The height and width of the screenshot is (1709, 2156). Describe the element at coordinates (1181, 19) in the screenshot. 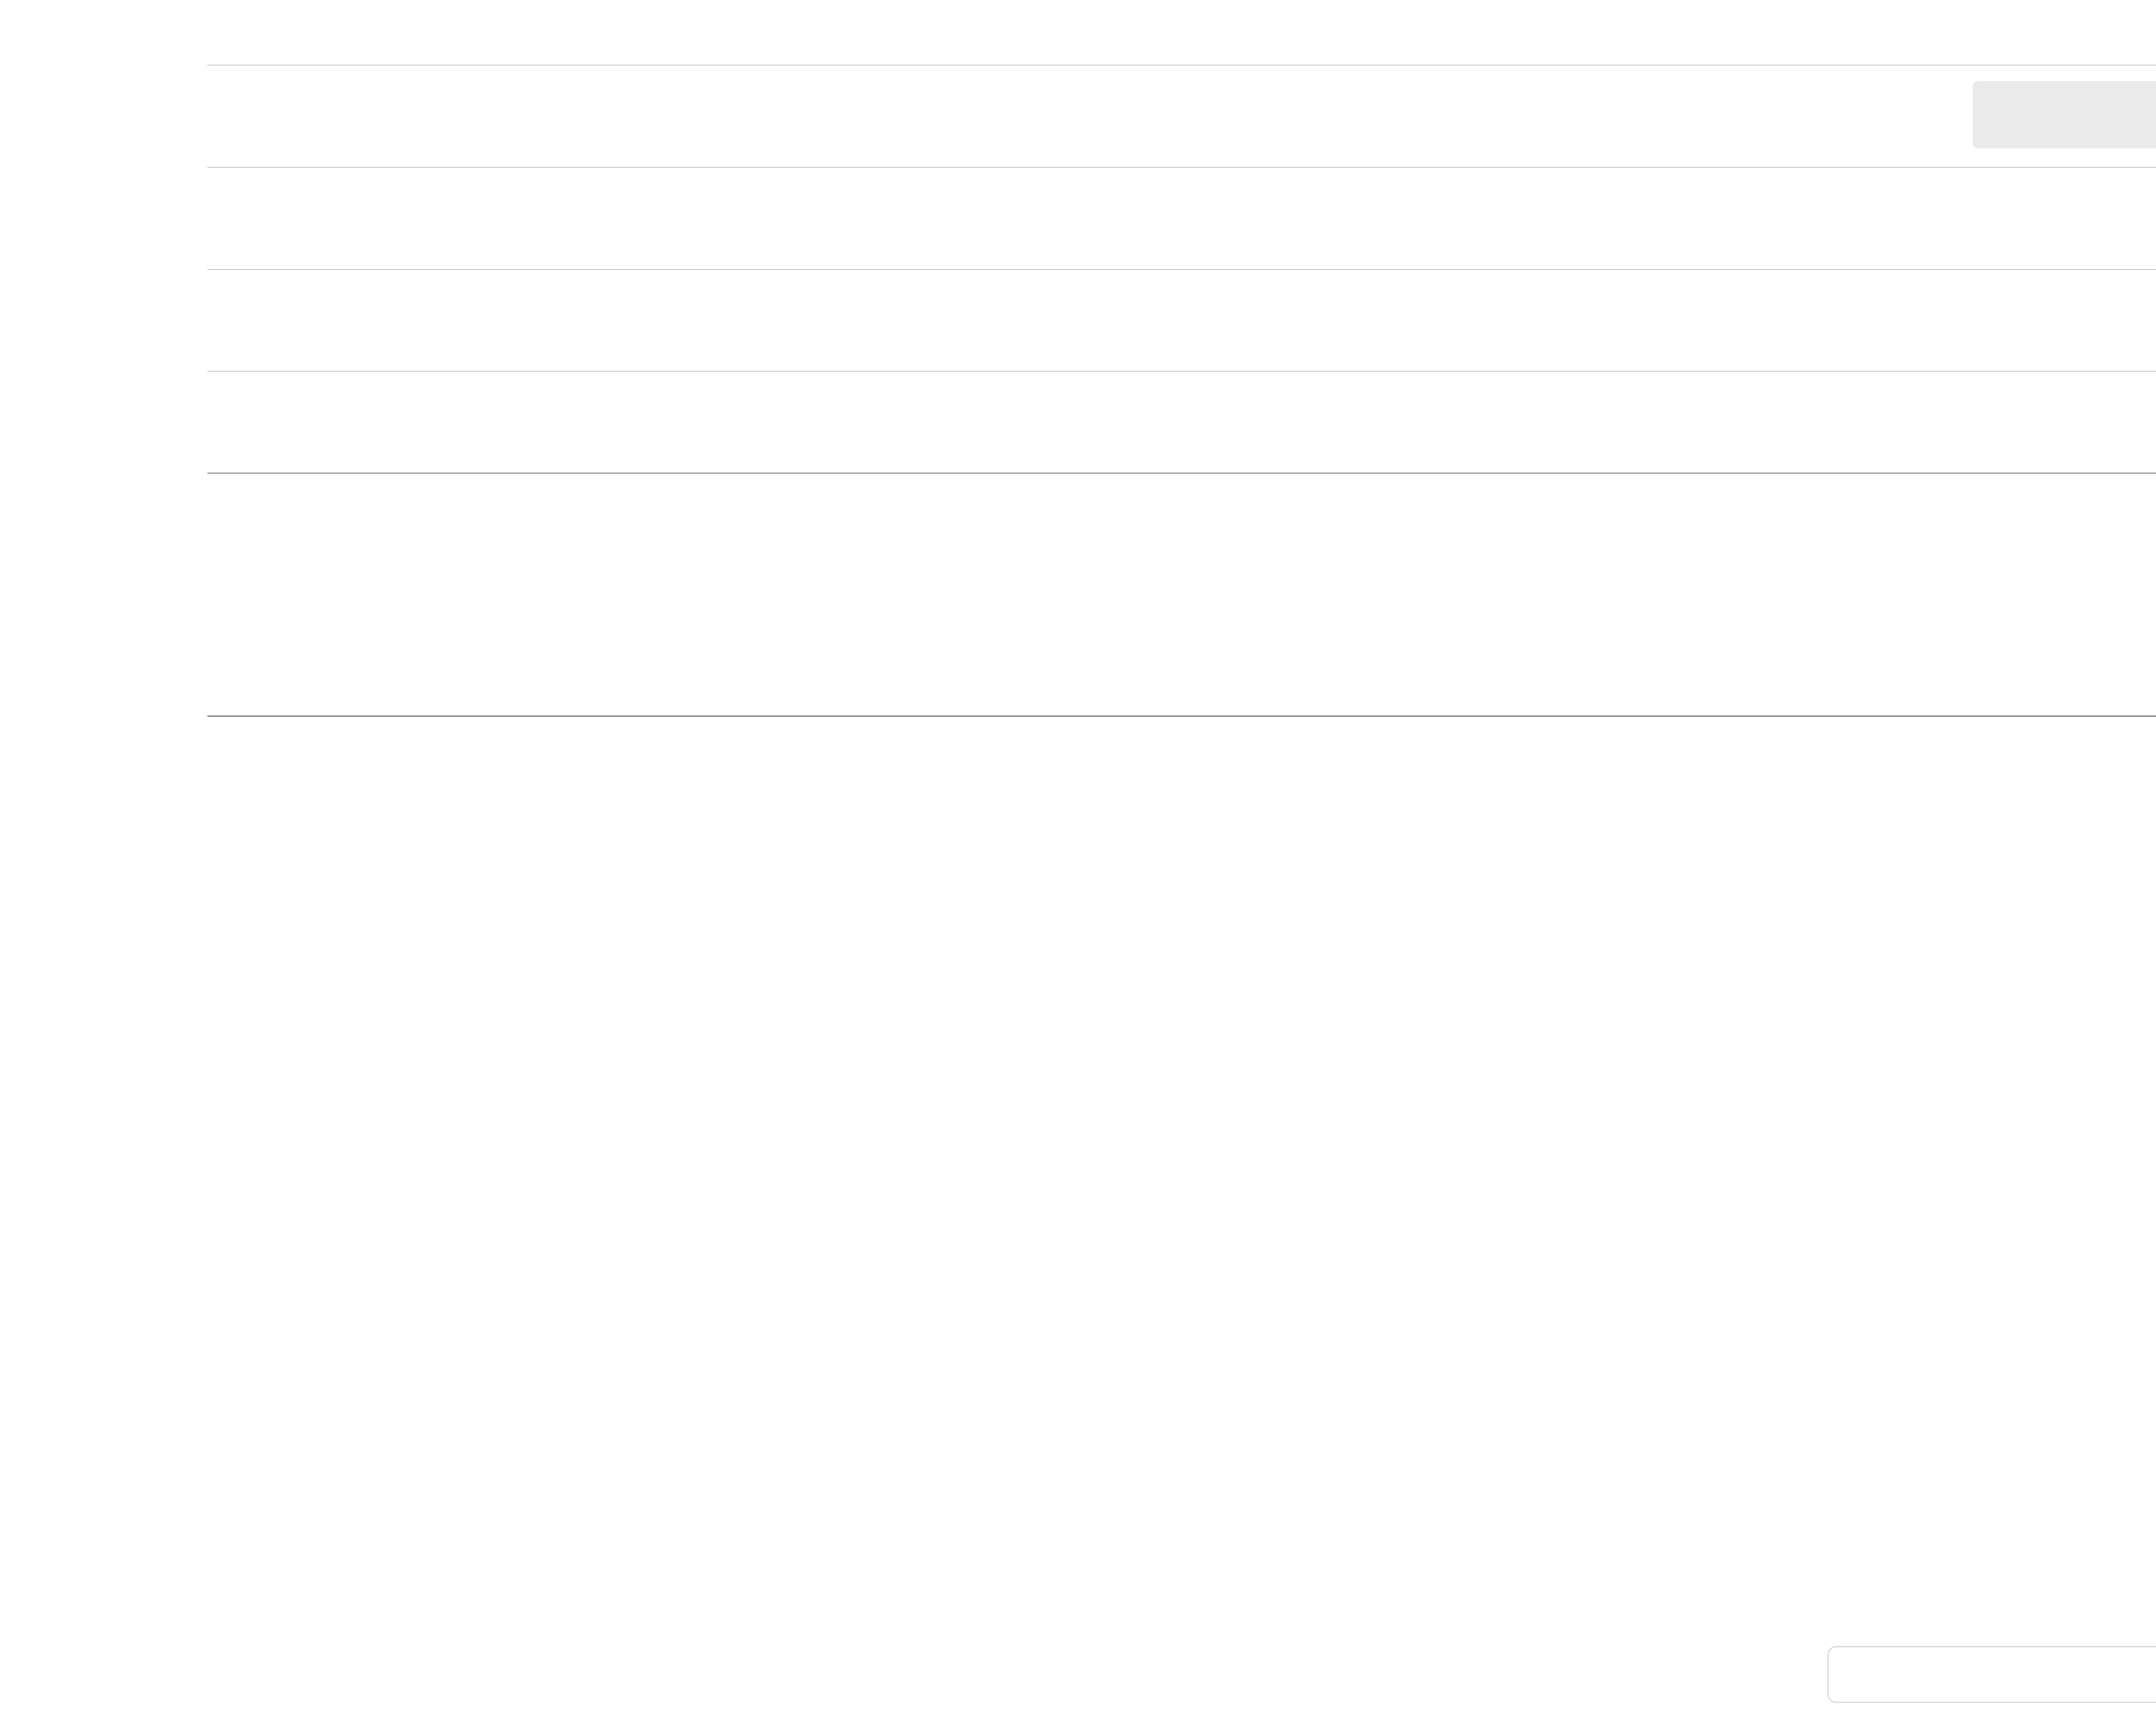

I see `top-section-headers` at that location.